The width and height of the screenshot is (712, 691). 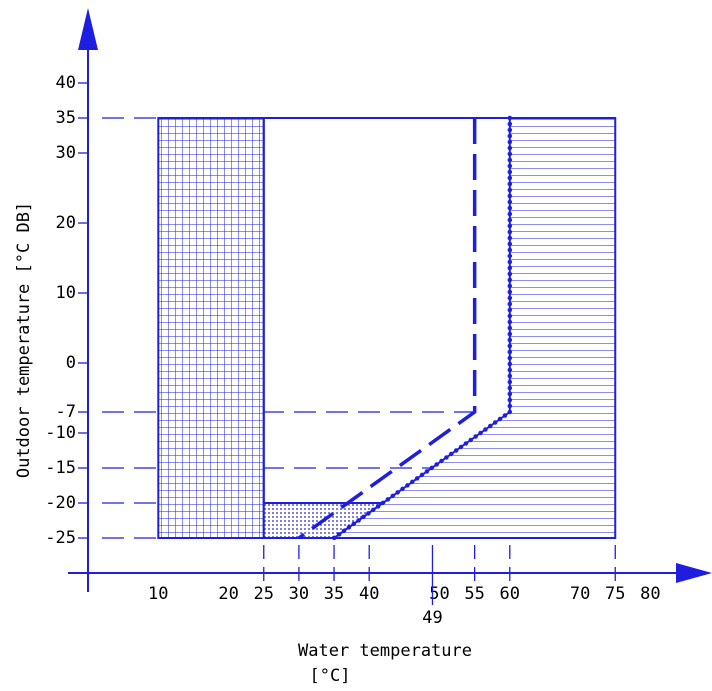 I want to click on x-tick-label: 20, so click(x=228, y=594).